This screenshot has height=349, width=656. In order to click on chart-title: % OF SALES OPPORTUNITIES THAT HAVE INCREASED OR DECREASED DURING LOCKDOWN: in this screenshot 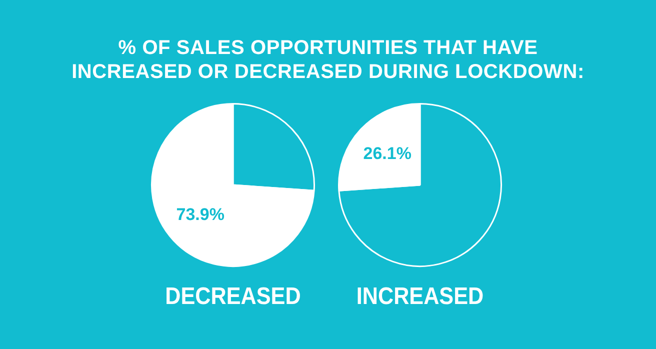, I will do `click(328, 60)`.